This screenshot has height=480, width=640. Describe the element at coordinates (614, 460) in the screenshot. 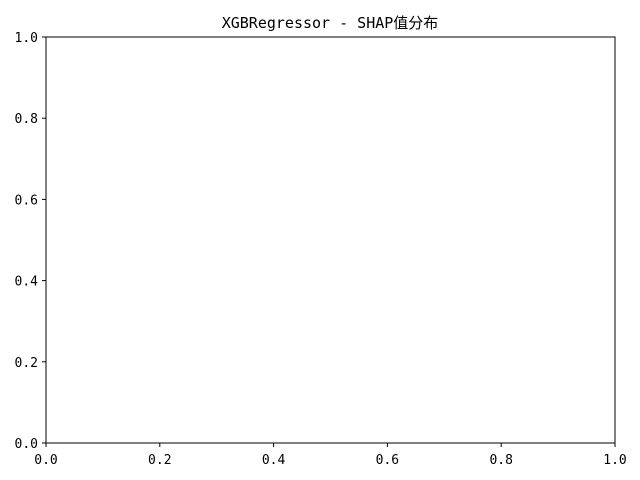

I see `x-tick-label: 1.0` at that location.